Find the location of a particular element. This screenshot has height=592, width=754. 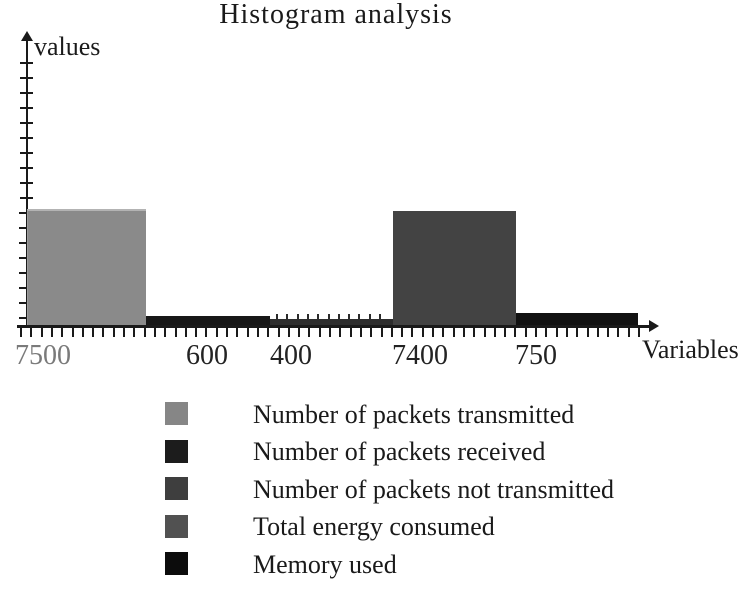

x-axis-arrow-icon is located at coordinates (654, 326).